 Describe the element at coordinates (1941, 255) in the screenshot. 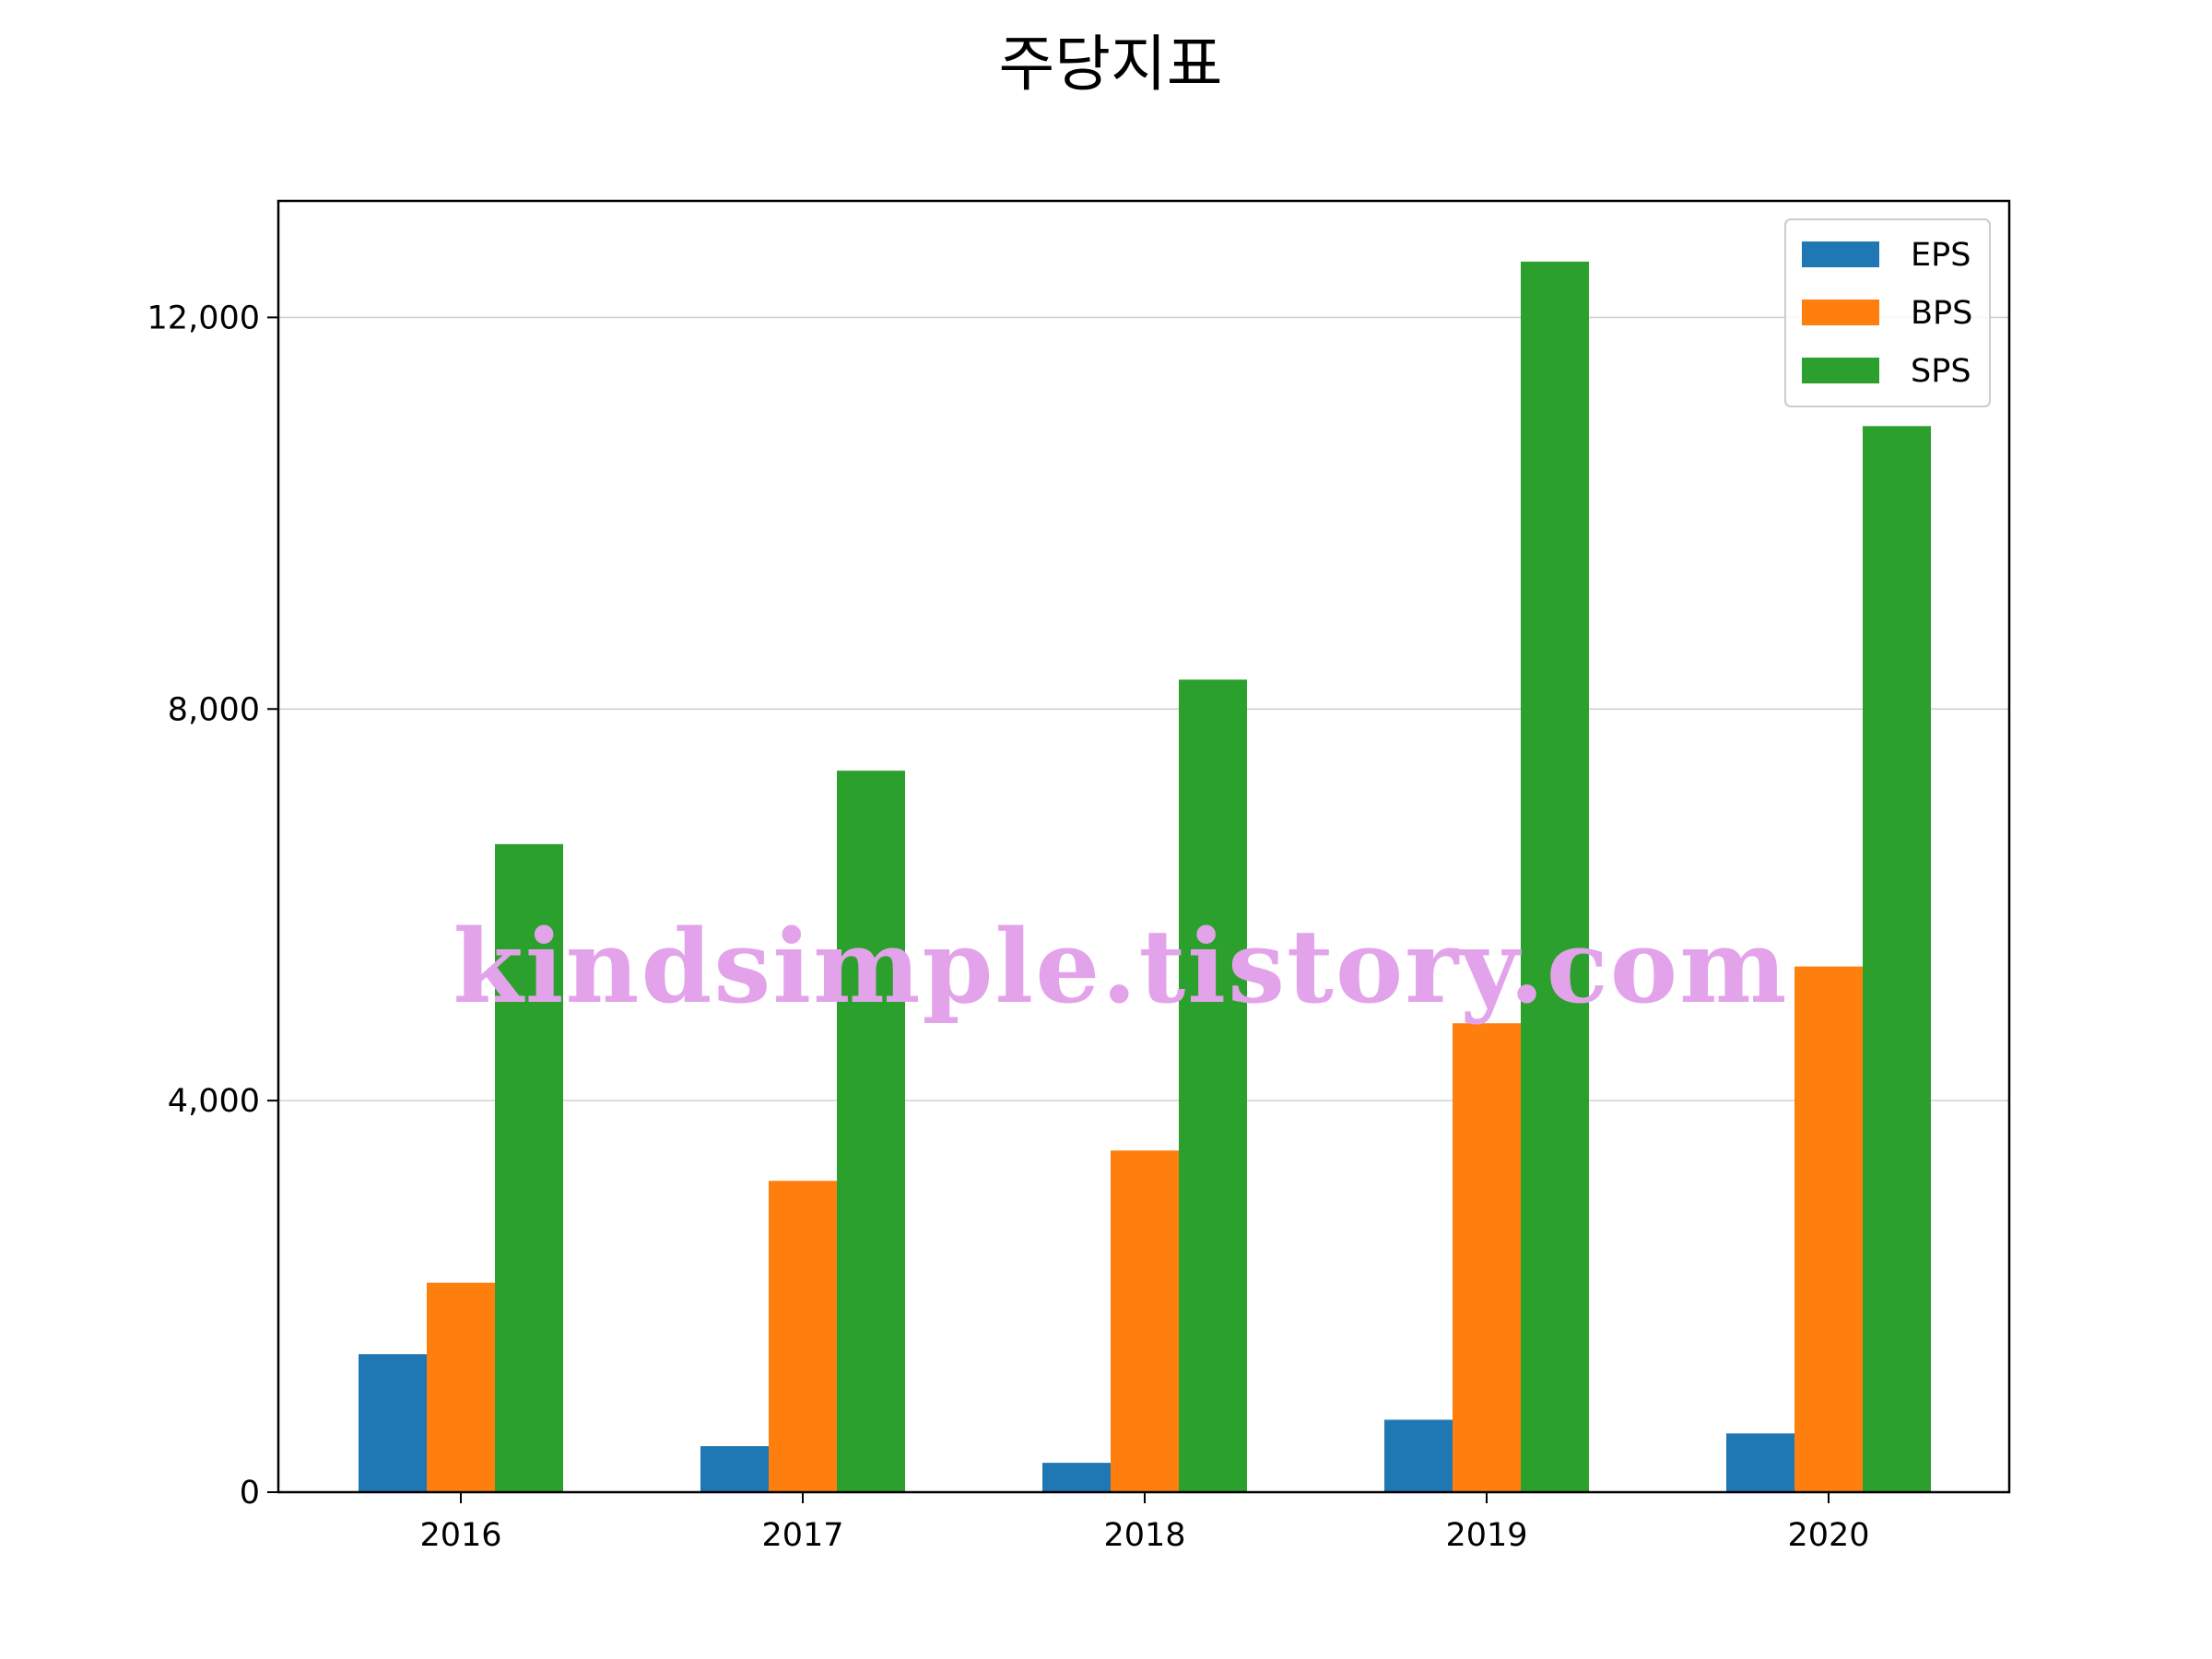

I see `legend-label-eps: EPS` at that location.